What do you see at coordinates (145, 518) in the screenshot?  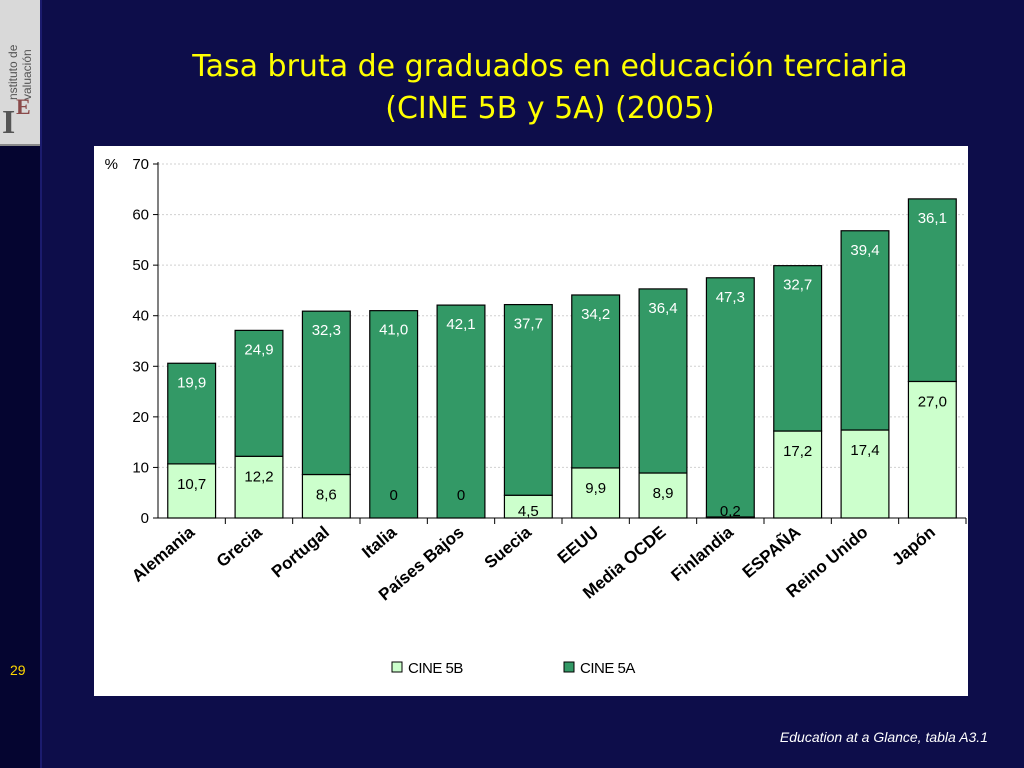 I see `y-tick-label: 0` at bounding box center [145, 518].